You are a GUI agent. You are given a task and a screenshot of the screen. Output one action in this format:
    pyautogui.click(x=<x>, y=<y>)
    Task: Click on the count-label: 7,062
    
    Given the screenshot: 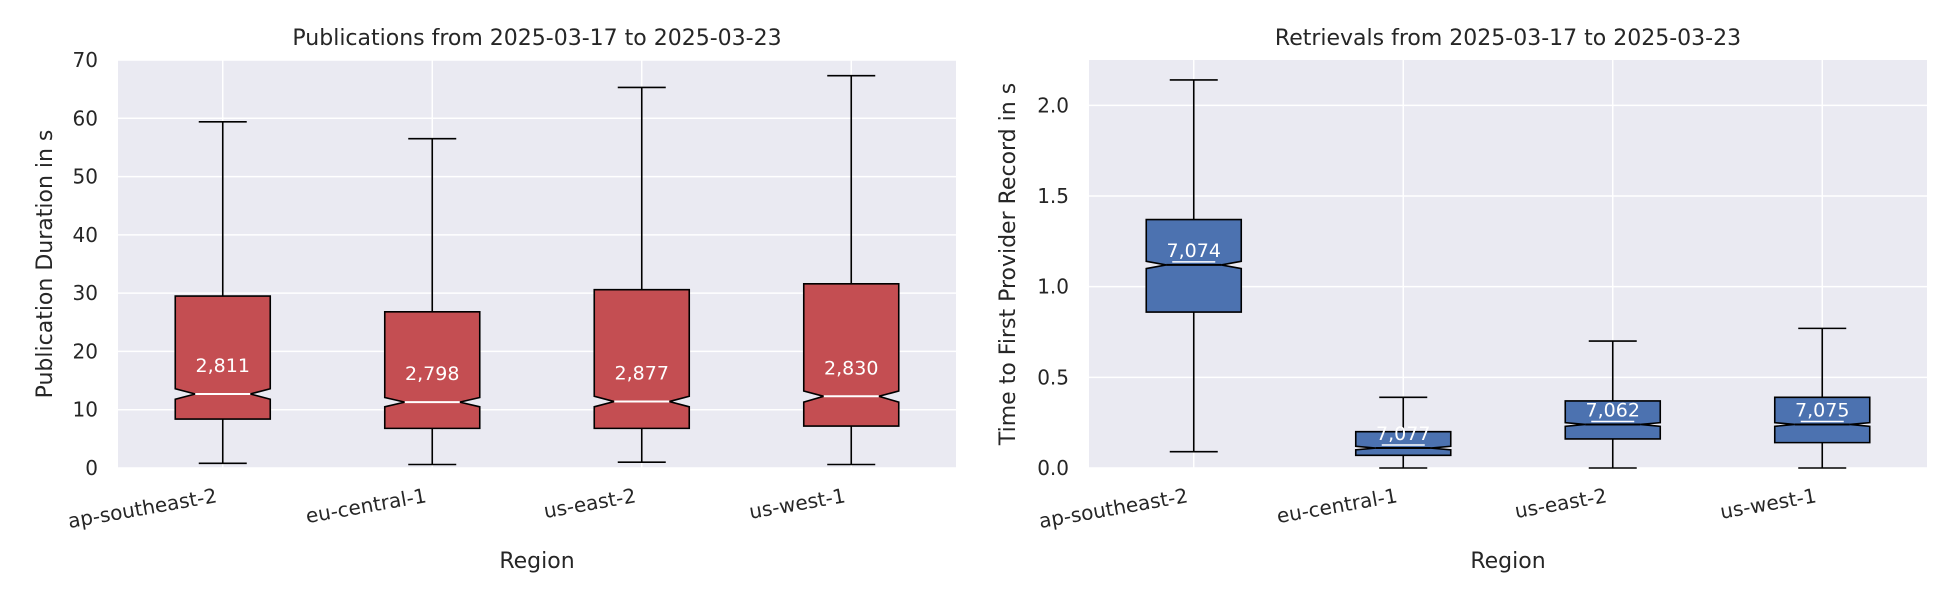 What is the action you would take?
    pyautogui.click(x=1613, y=410)
    